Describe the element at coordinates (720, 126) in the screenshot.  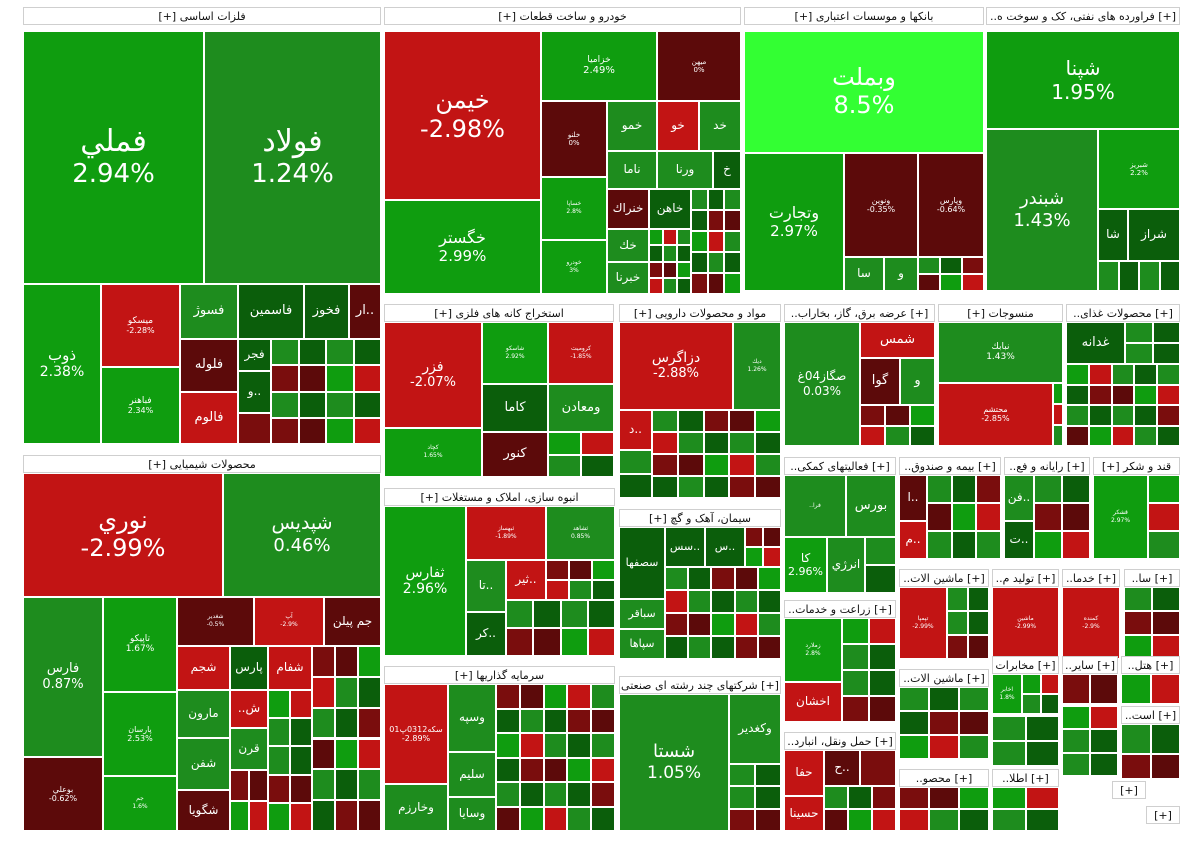
I see `stock-tile: خد` at that location.